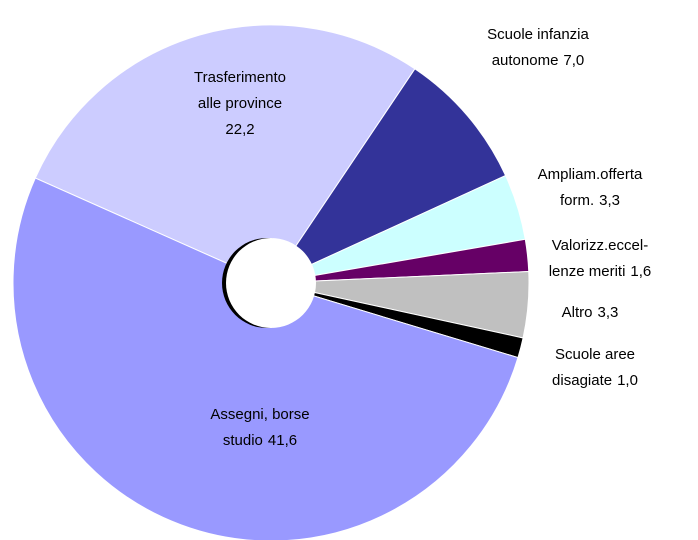 This screenshot has height=540, width=698. Describe the element at coordinates (538, 34) in the screenshot. I see `label-line: Scuole infanzia` at that location.